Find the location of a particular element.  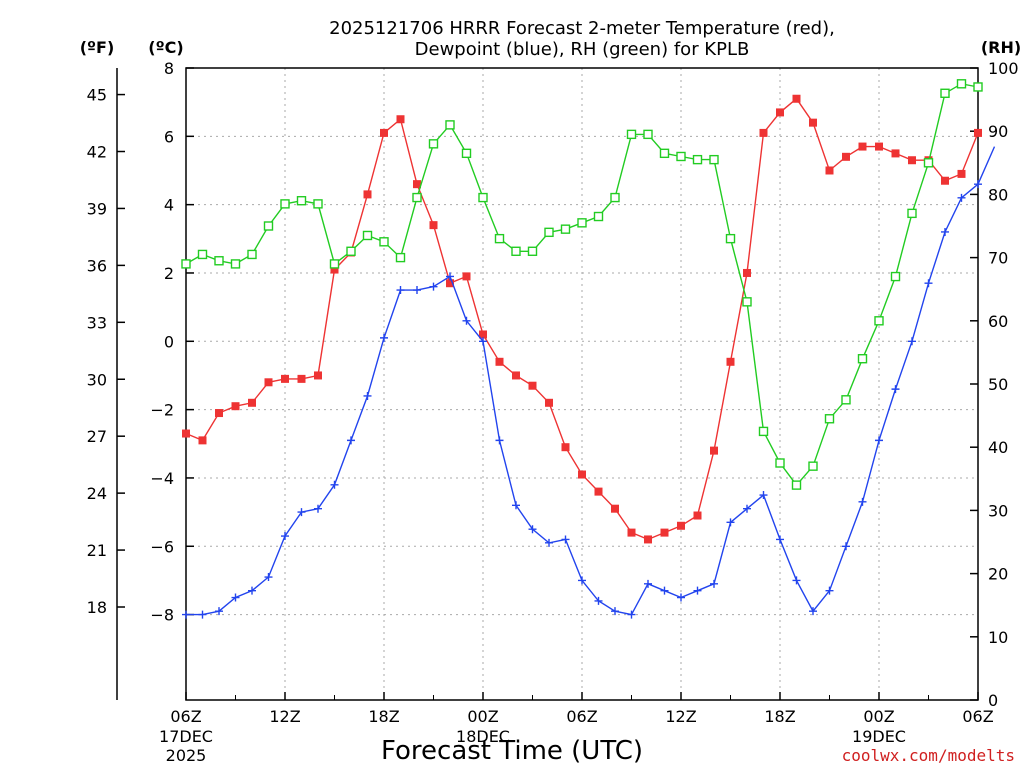

rh-tick-label: 20 is located at coordinates (998, 574).